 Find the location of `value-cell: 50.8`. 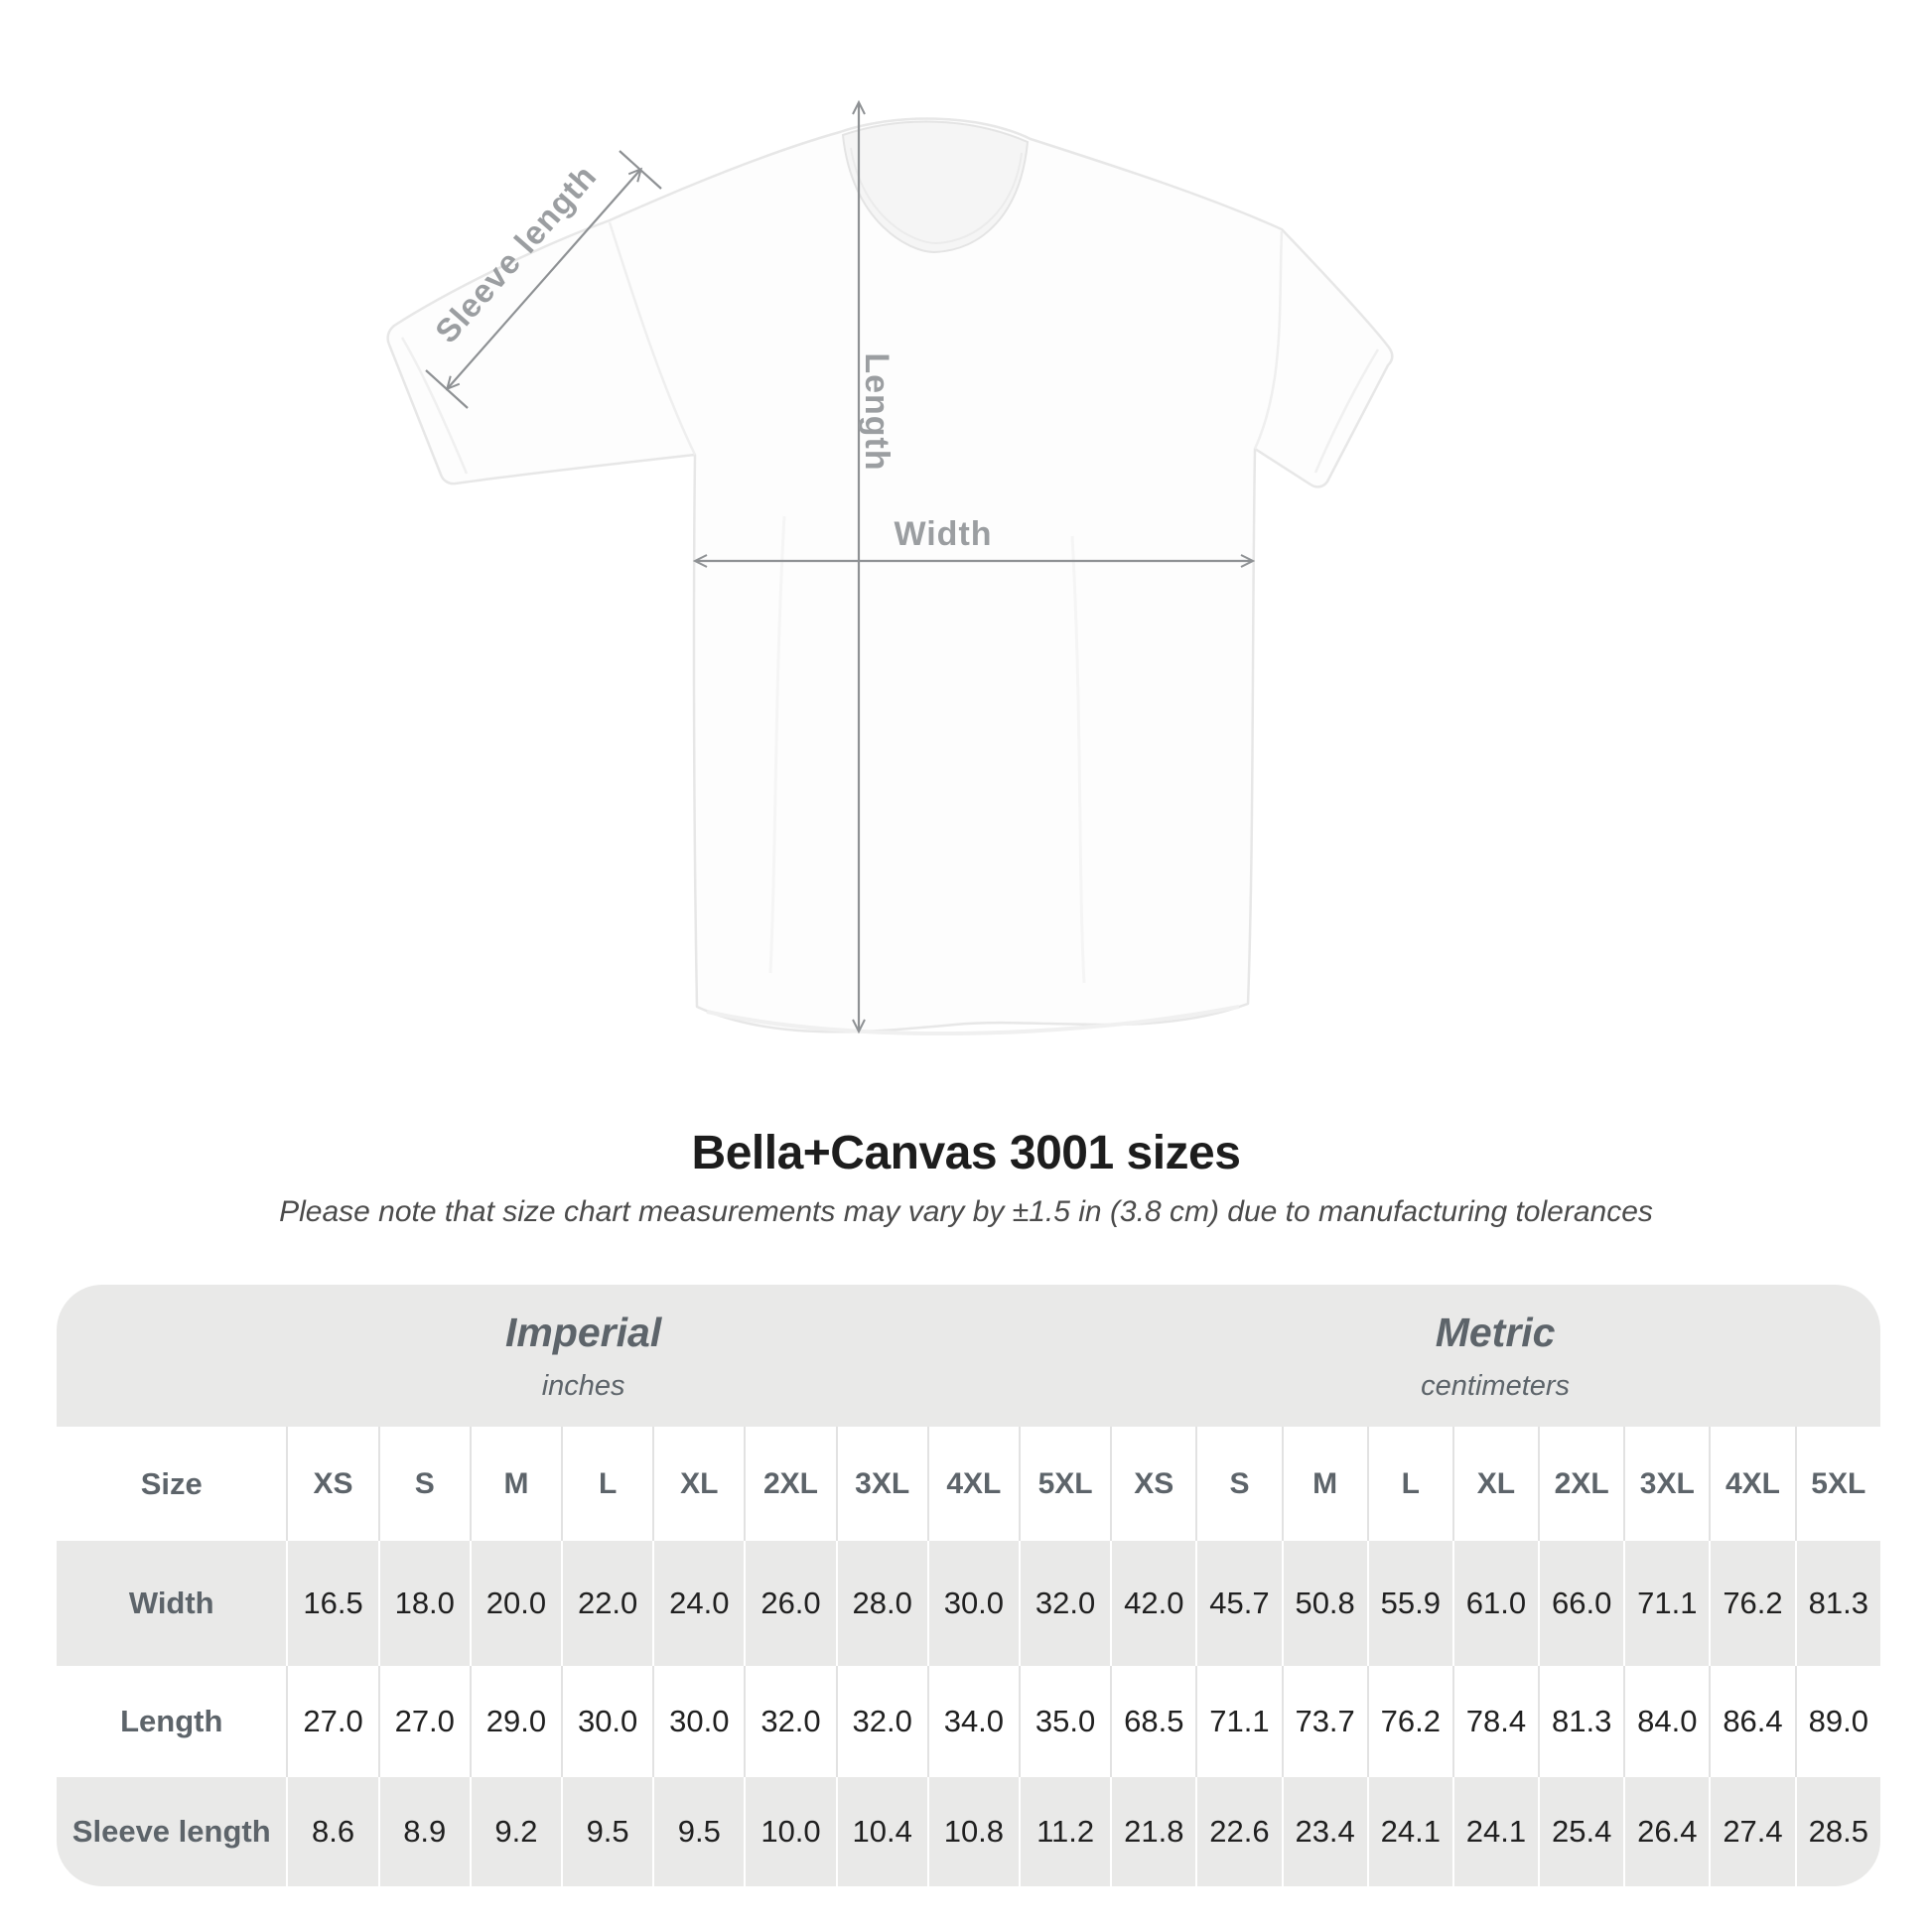

value-cell: 50.8 is located at coordinates (1324, 1603).